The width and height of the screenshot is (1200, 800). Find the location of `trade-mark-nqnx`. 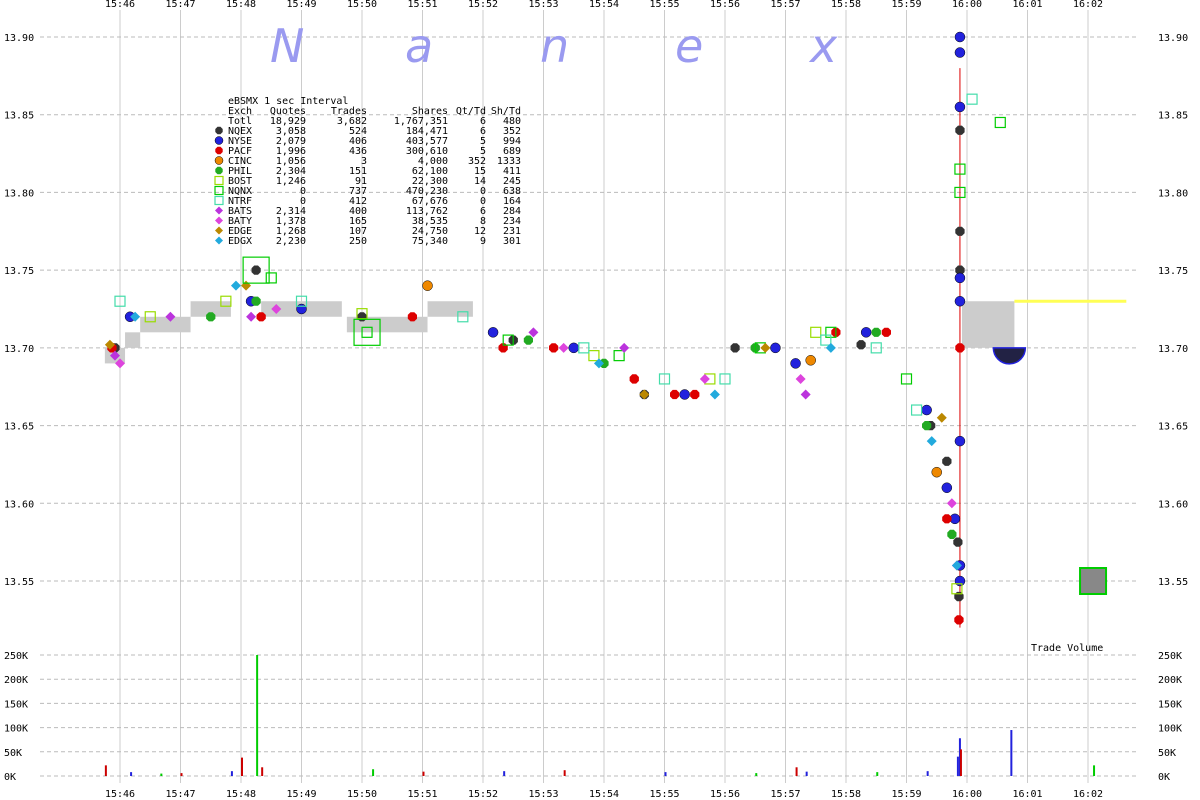

trade-mark-nqnx is located at coordinates (271, 278).